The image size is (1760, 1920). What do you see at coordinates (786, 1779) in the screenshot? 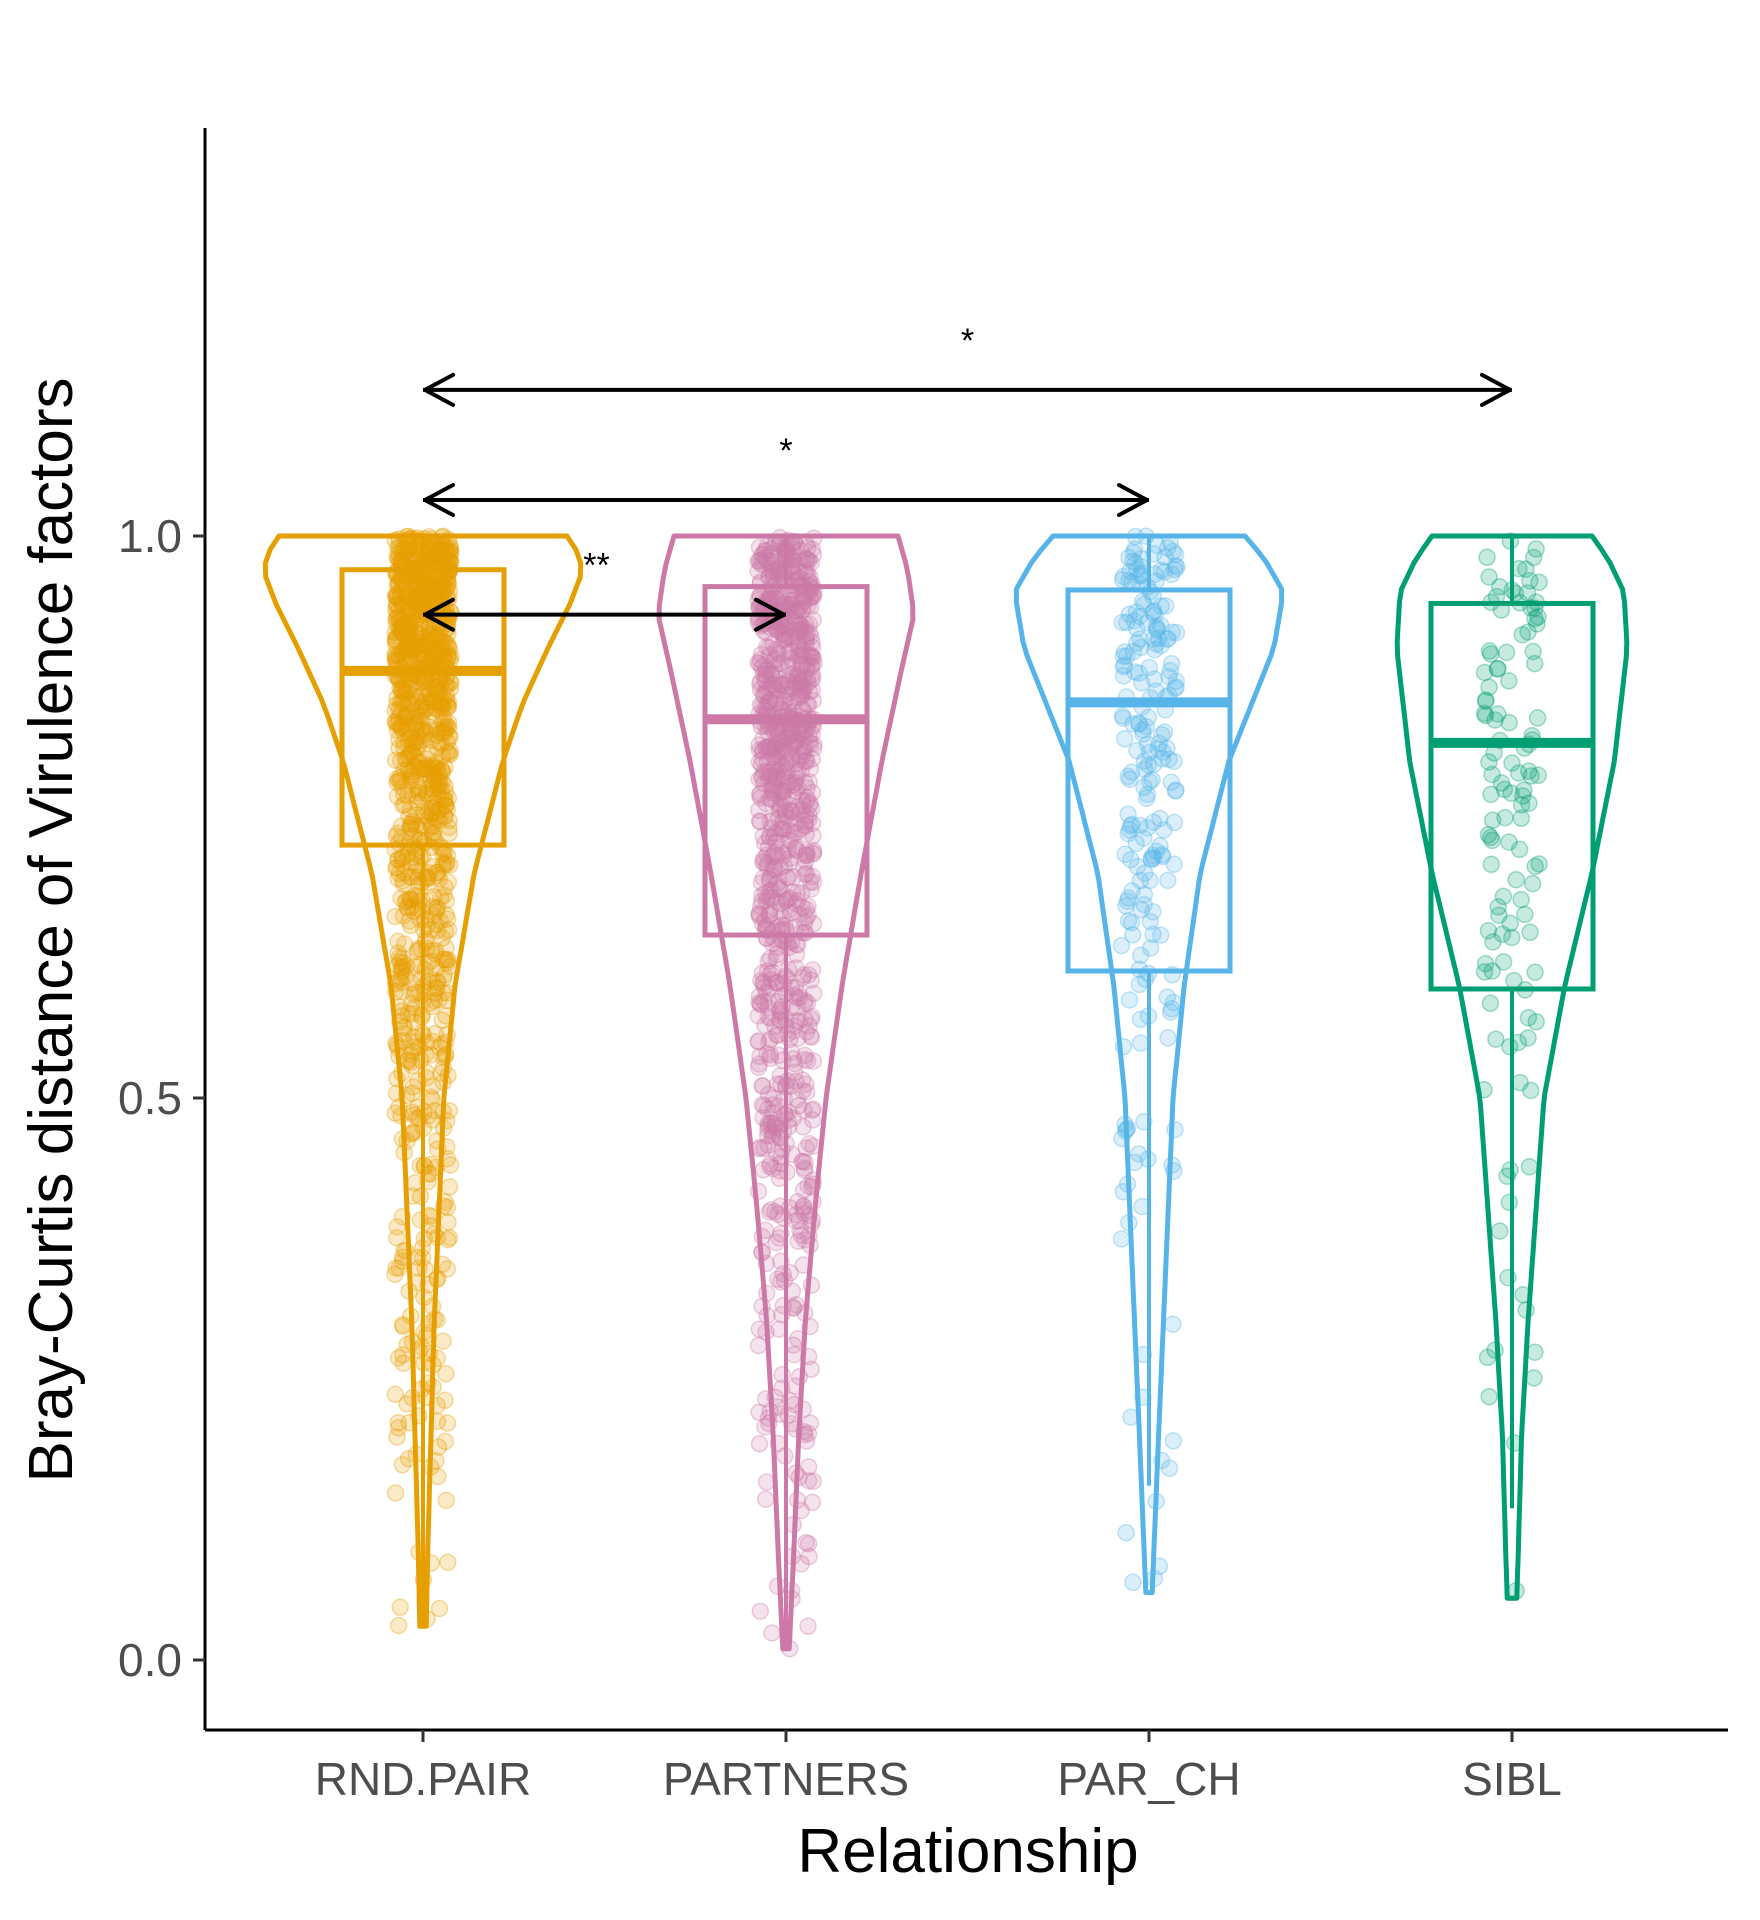
I see `x-tick-label: PARTNERS` at bounding box center [786, 1779].